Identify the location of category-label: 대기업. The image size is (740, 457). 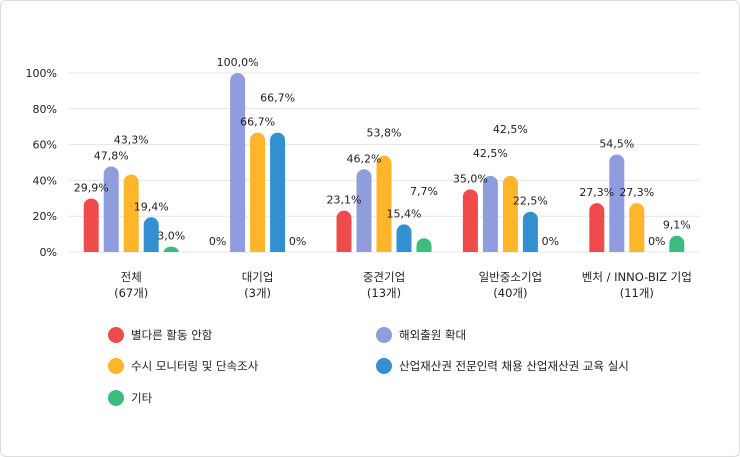
(258, 277).